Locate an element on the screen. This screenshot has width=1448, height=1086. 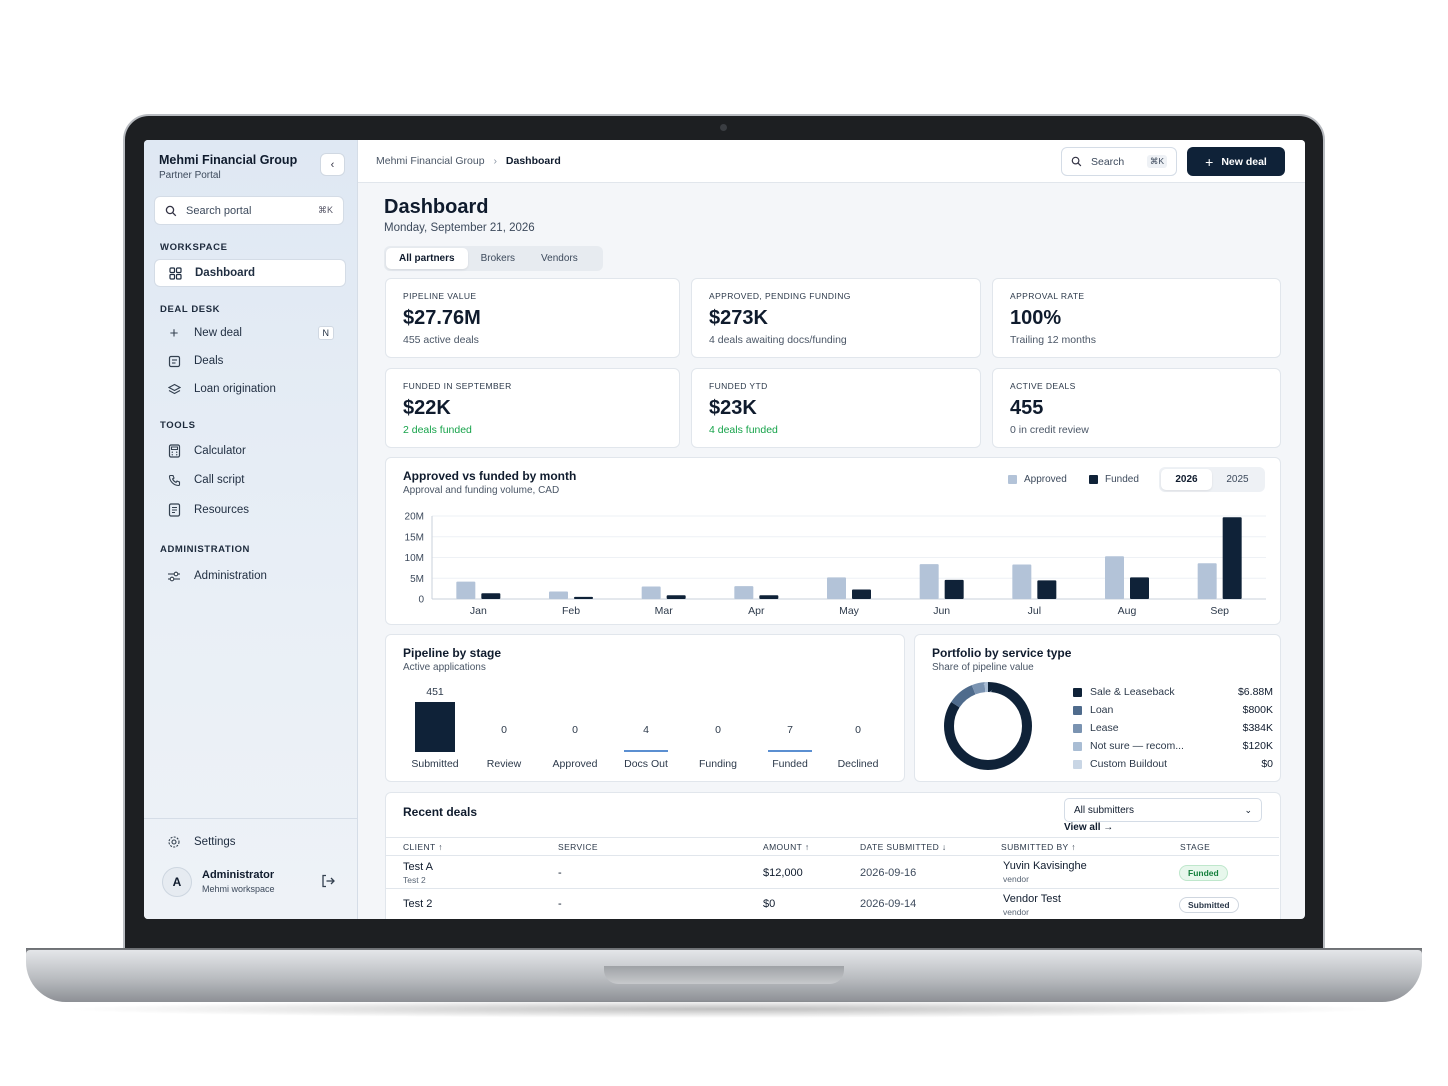
table-row-border is located at coordinates (832, 888).